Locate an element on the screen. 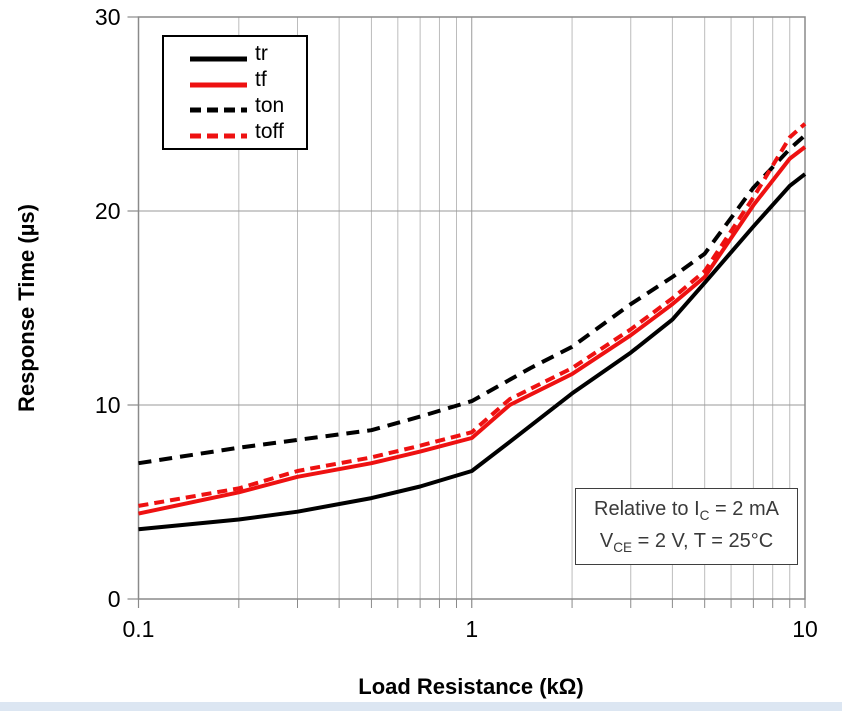  legend-item-ton: ton is located at coordinates (248, 105).